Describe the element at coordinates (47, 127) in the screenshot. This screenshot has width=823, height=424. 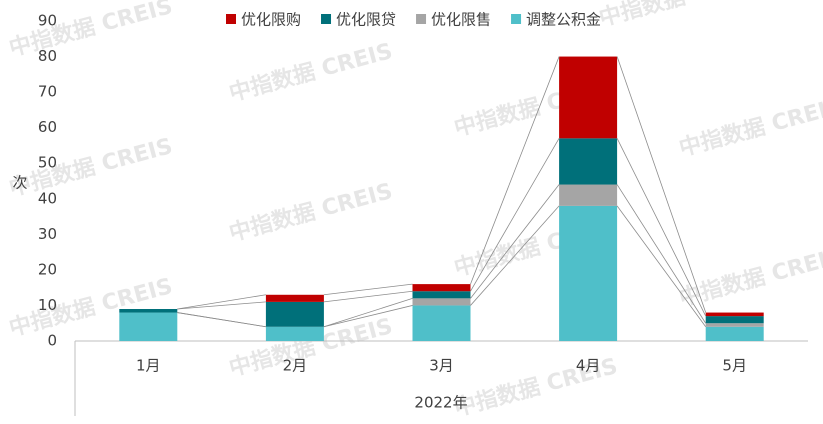
I see `y-tick-label: 60` at that location.